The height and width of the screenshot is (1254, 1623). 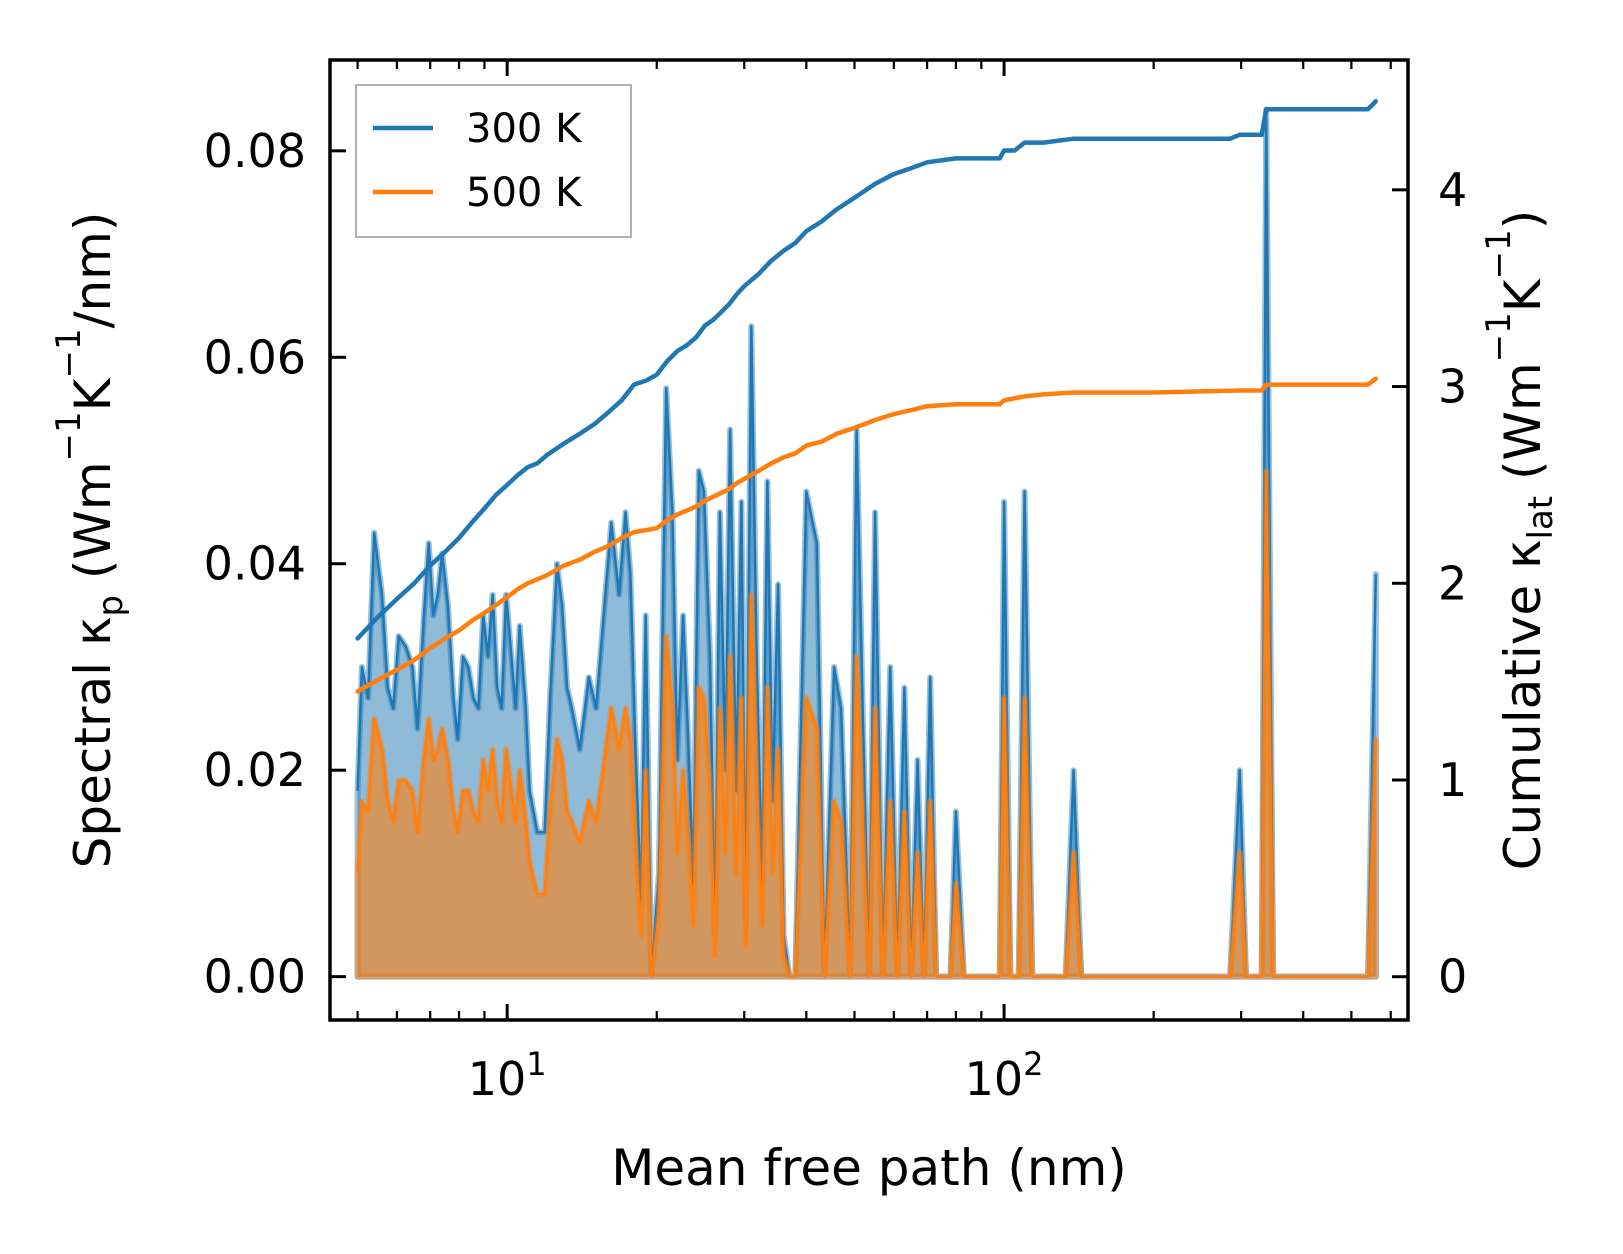 I want to click on legend-entry-label: 300 K, so click(x=524, y=129).